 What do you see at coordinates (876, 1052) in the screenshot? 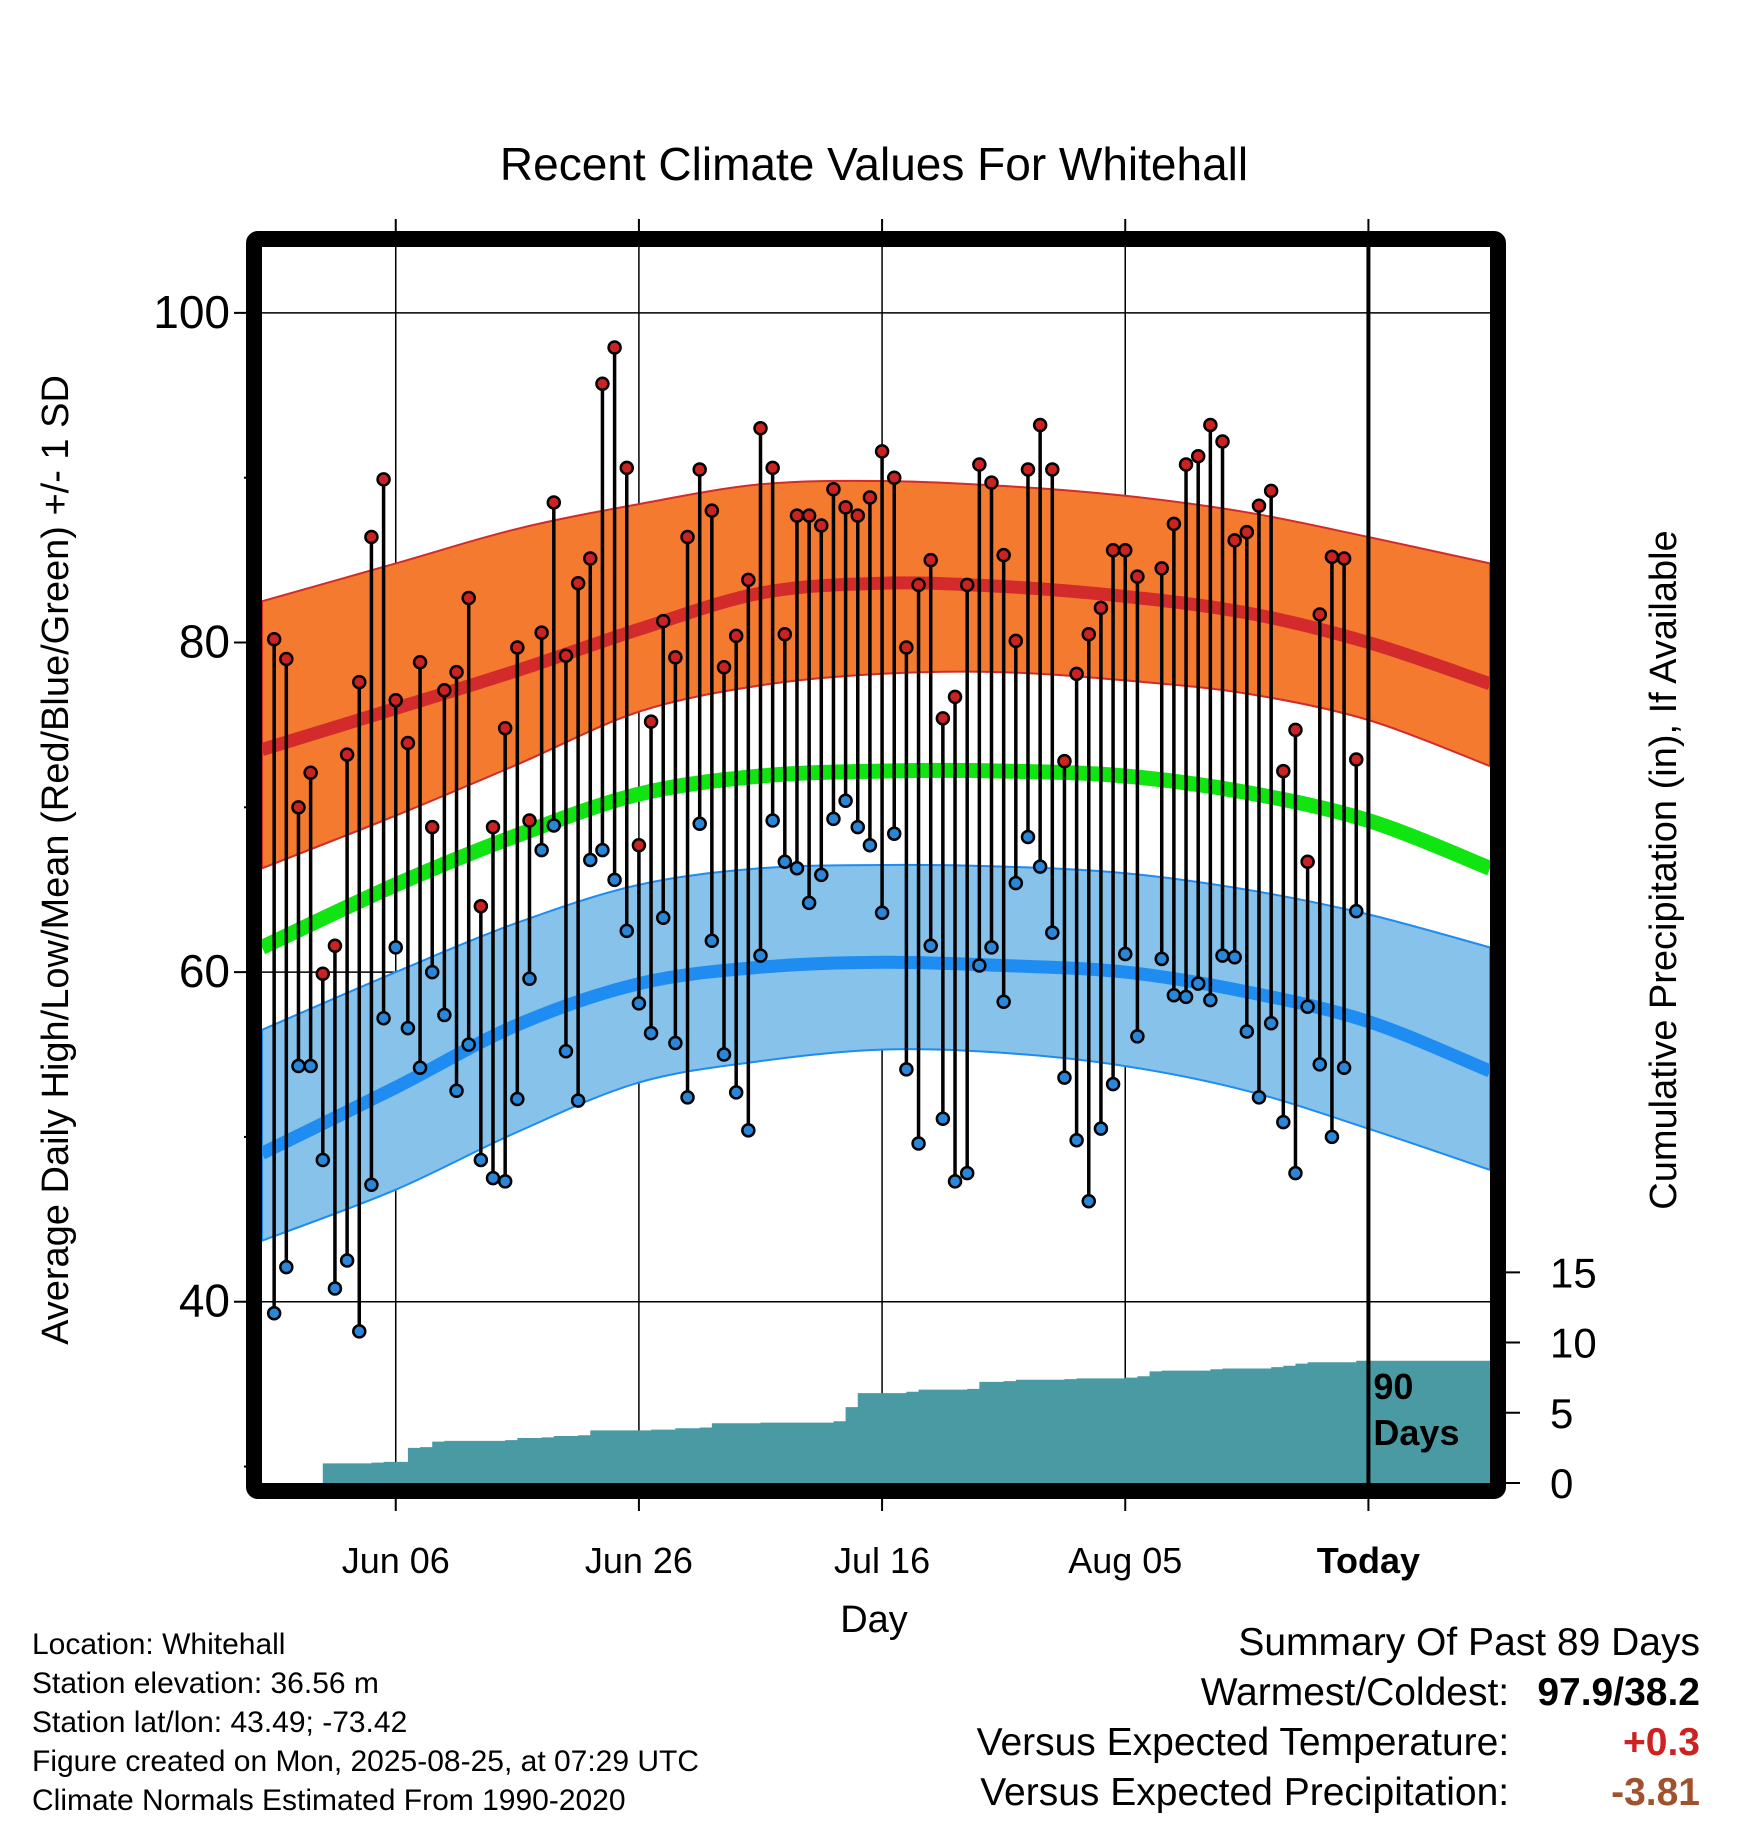
I see `low-sd-band` at bounding box center [876, 1052].